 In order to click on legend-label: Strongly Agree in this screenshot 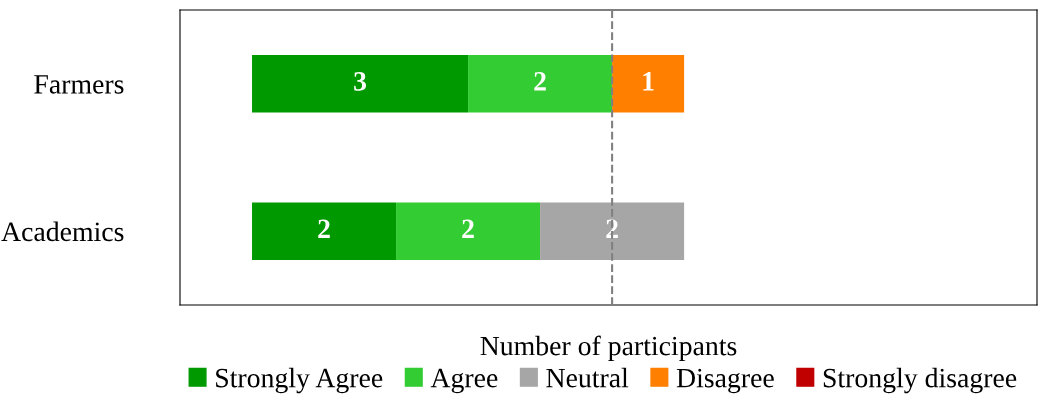, I will do `click(299, 380)`.